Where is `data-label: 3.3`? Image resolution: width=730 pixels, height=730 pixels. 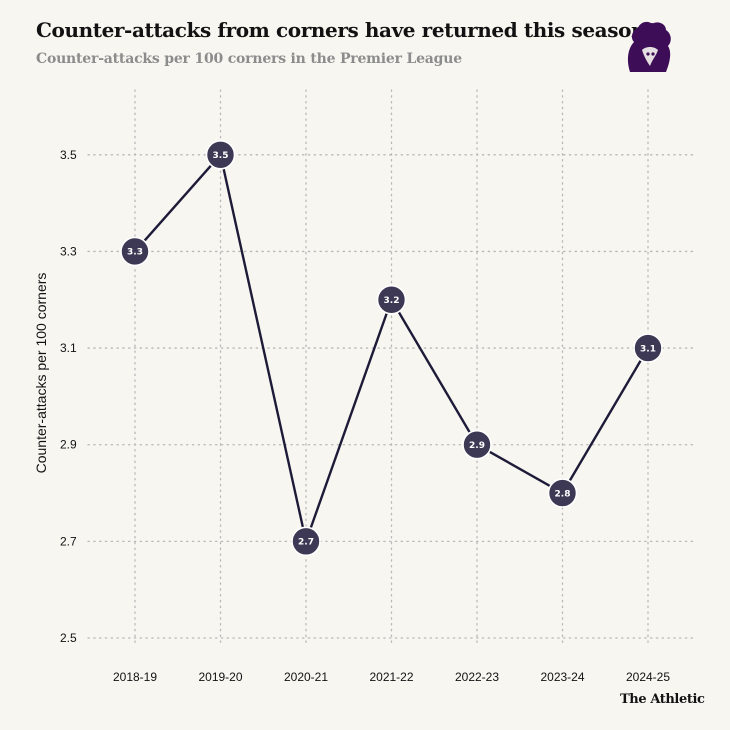 data-label: 3.3 is located at coordinates (135, 253).